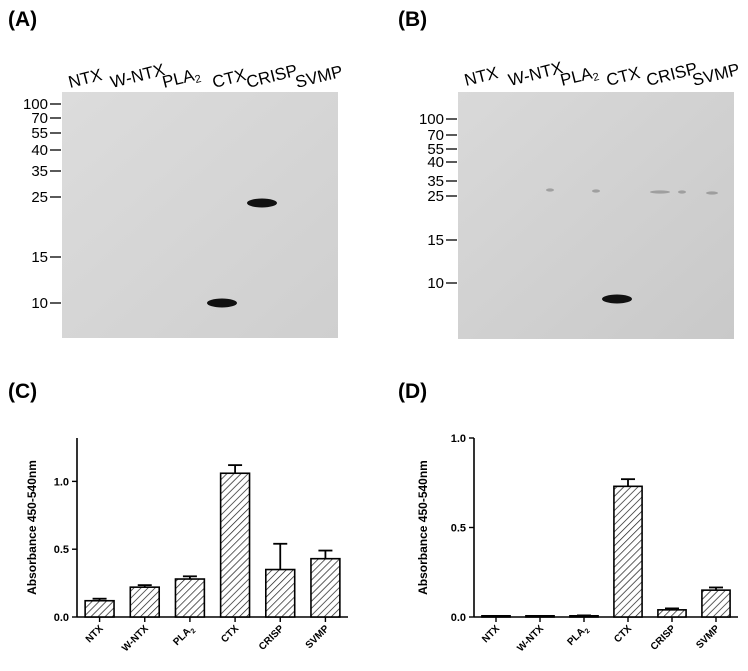  I want to click on panel-label-b: (B), so click(413, 19).